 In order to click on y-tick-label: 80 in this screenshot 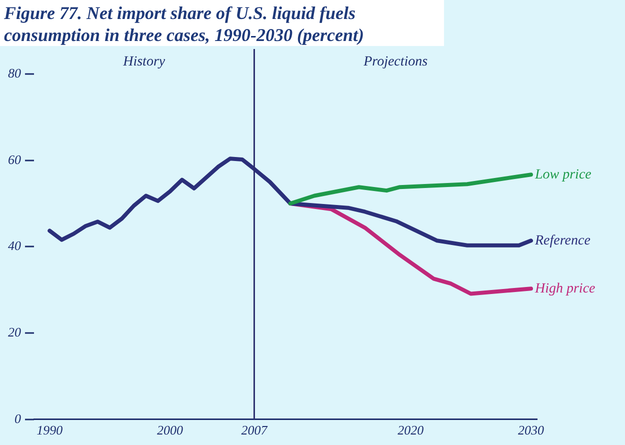, I will do `click(15, 72)`.